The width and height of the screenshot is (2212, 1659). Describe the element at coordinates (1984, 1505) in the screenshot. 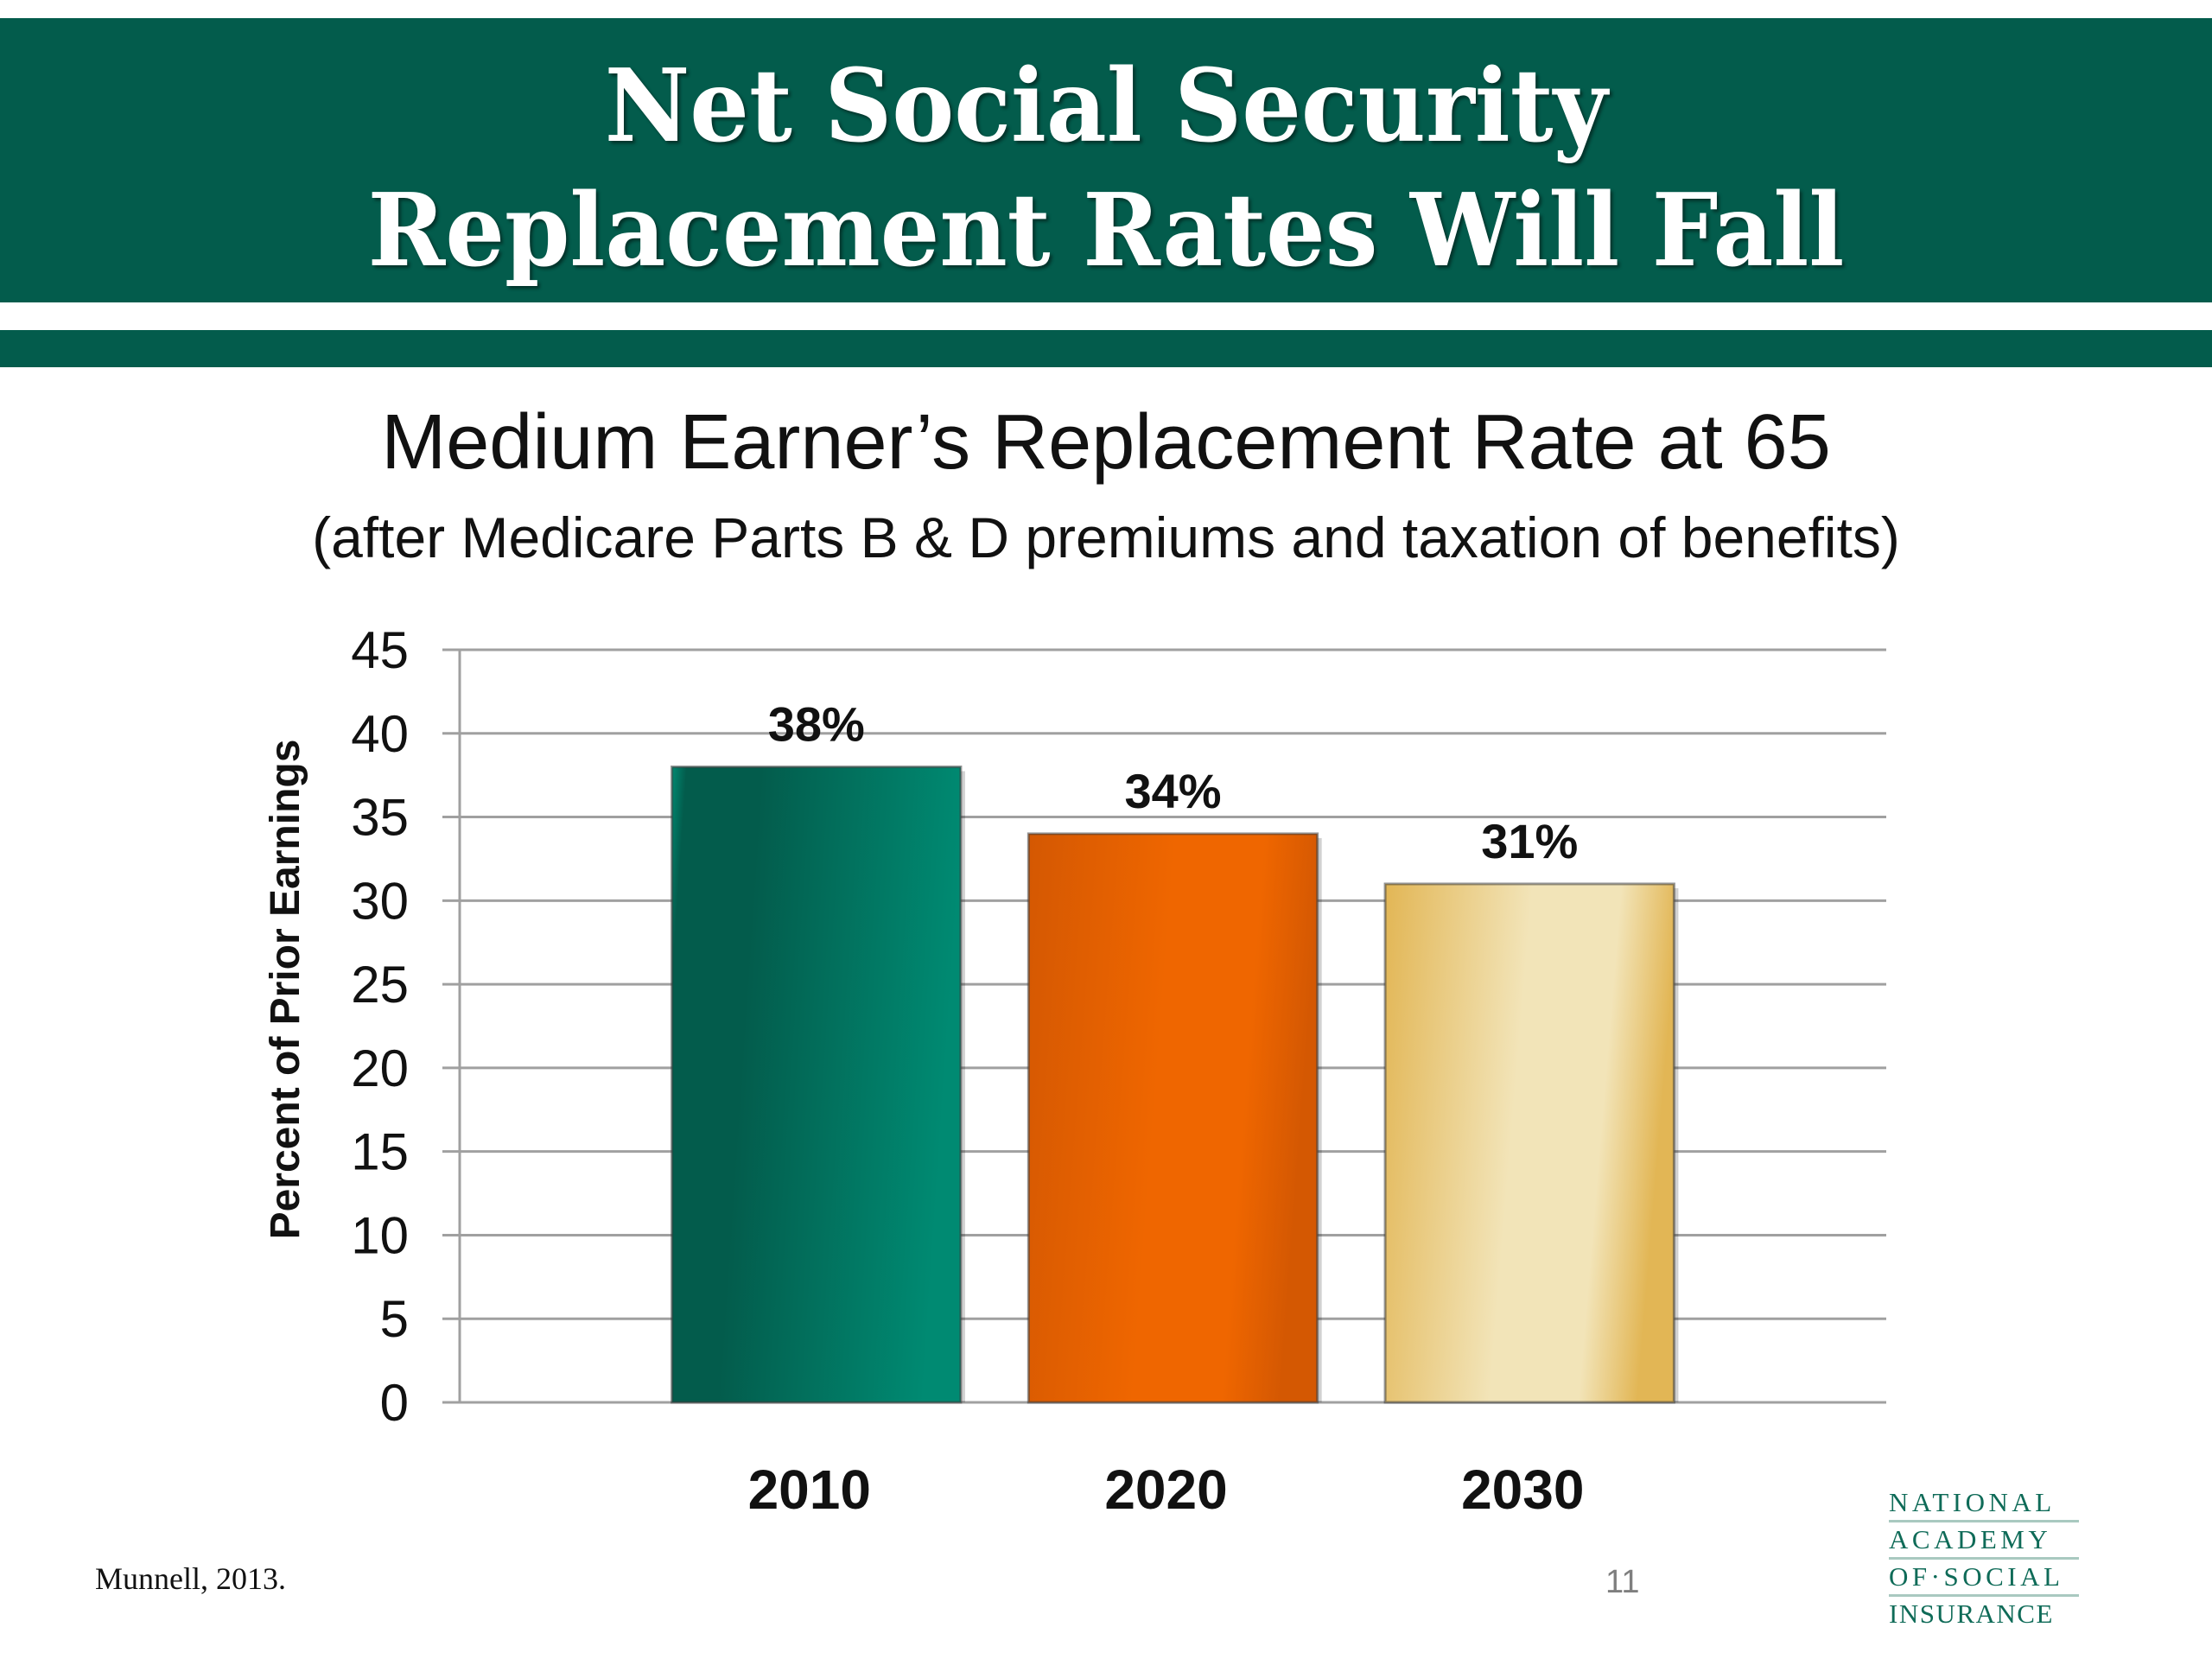

I see `logo-line-1: NATIONAL` at that location.